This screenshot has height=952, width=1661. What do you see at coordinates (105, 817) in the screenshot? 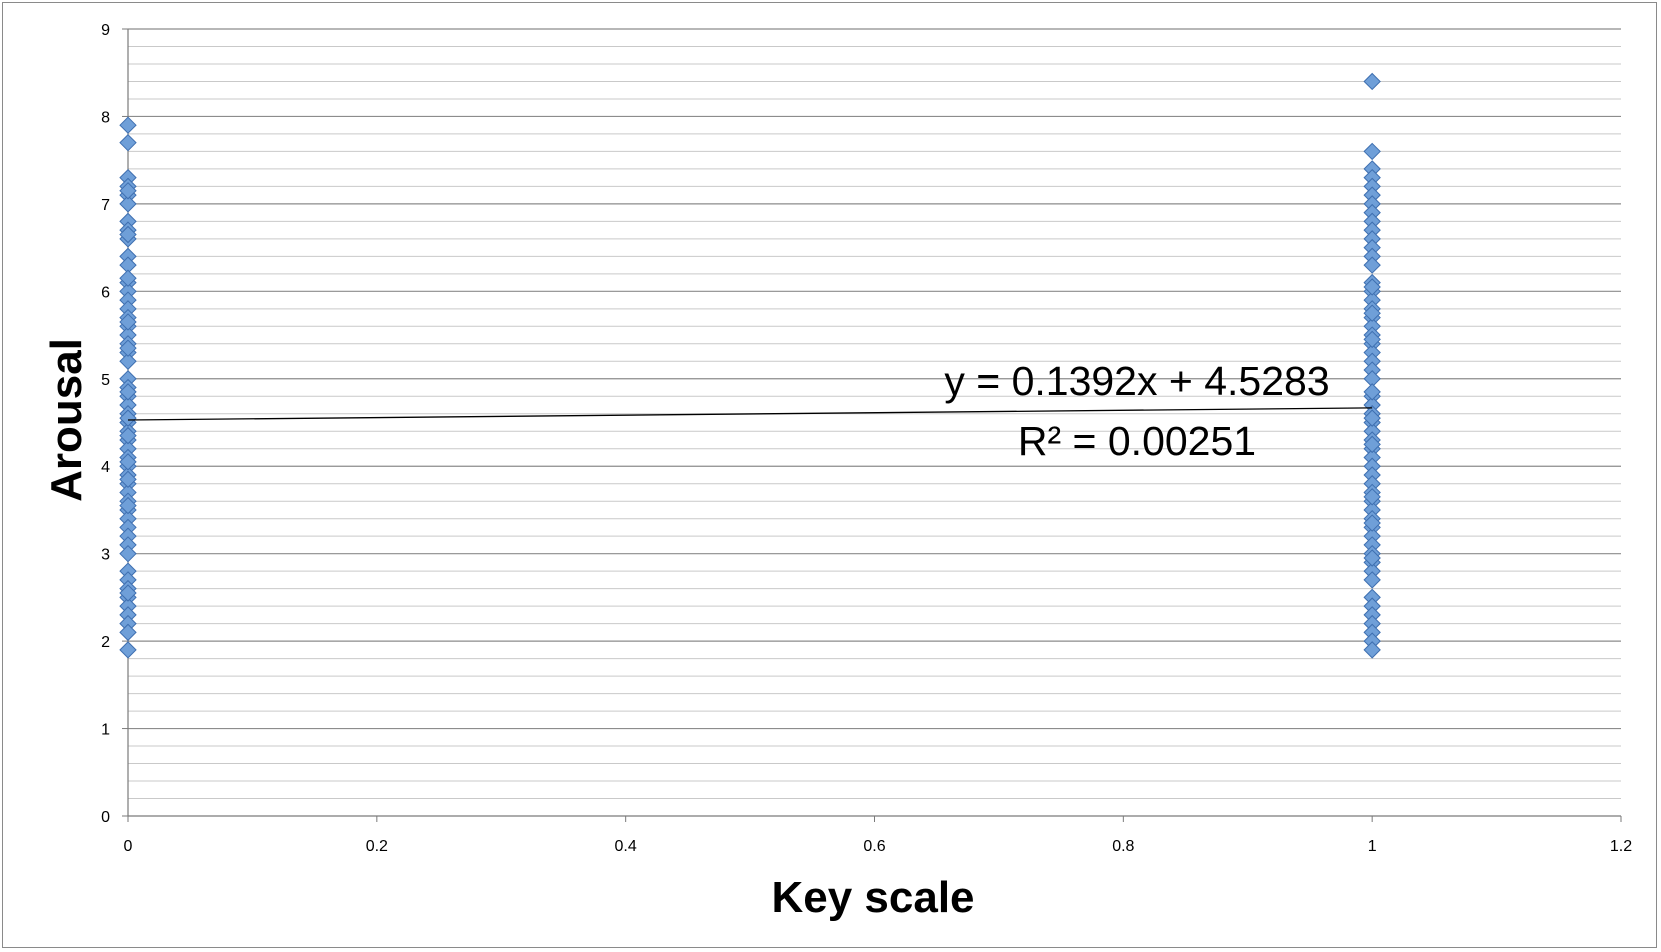
I see `y-tick-label: 0` at bounding box center [105, 817].